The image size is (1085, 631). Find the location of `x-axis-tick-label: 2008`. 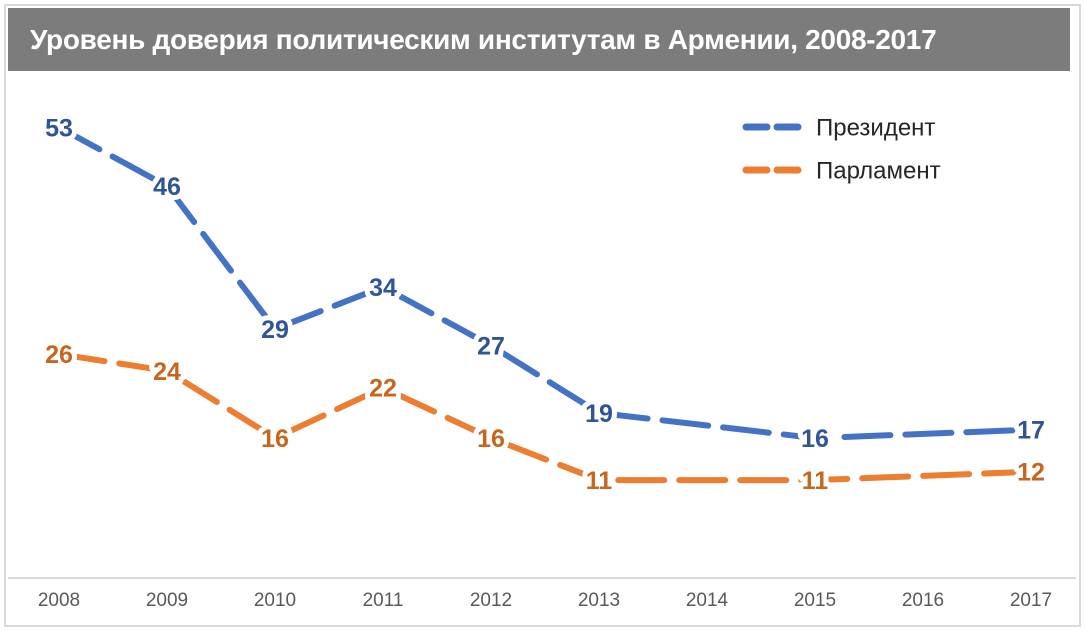

x-axis-tick-label: 2008 is located at coordinates (59, 600).